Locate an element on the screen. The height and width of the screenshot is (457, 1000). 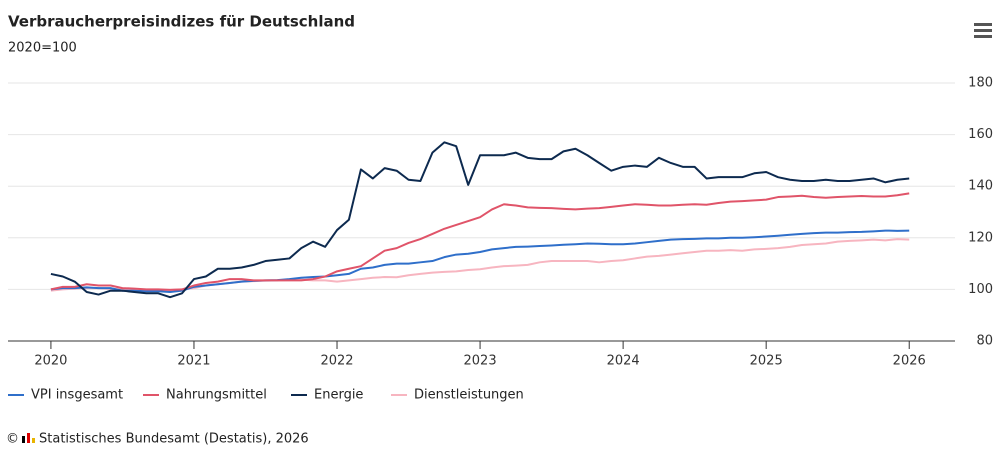
y-tick-label: 80 is located at coordinates (984, 341).